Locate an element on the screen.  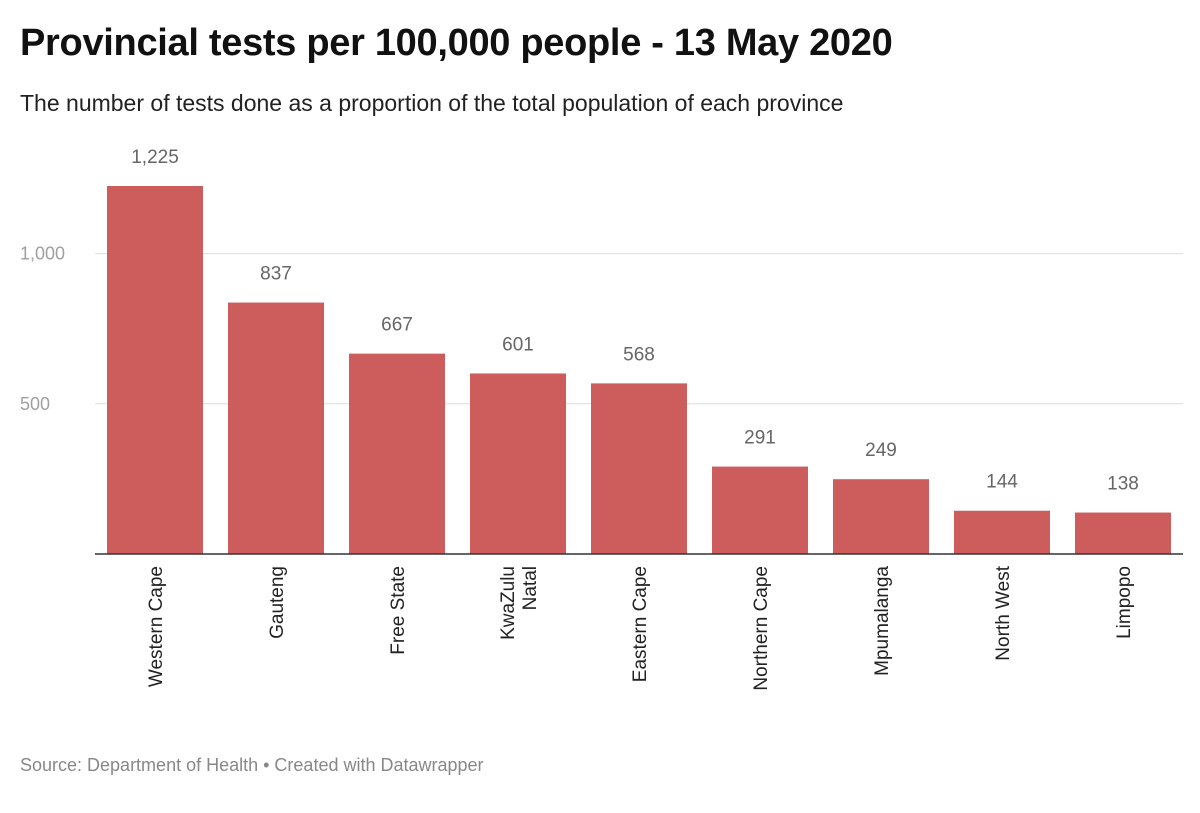
value-label: 138 is located at coordinates (1123, 484).